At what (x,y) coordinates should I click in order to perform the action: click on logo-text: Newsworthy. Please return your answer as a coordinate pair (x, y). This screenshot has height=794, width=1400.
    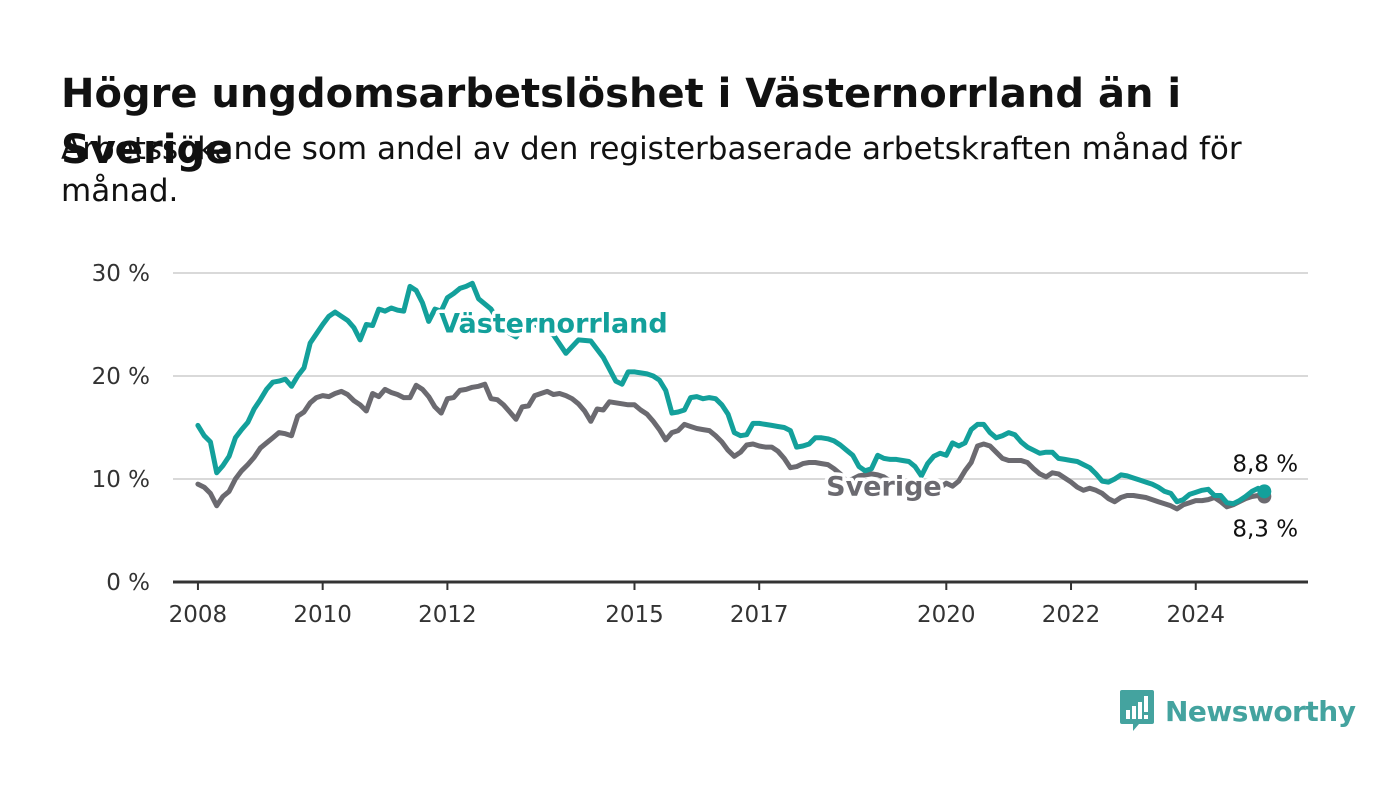
    Looking at the image, I should click on (1260, 711).